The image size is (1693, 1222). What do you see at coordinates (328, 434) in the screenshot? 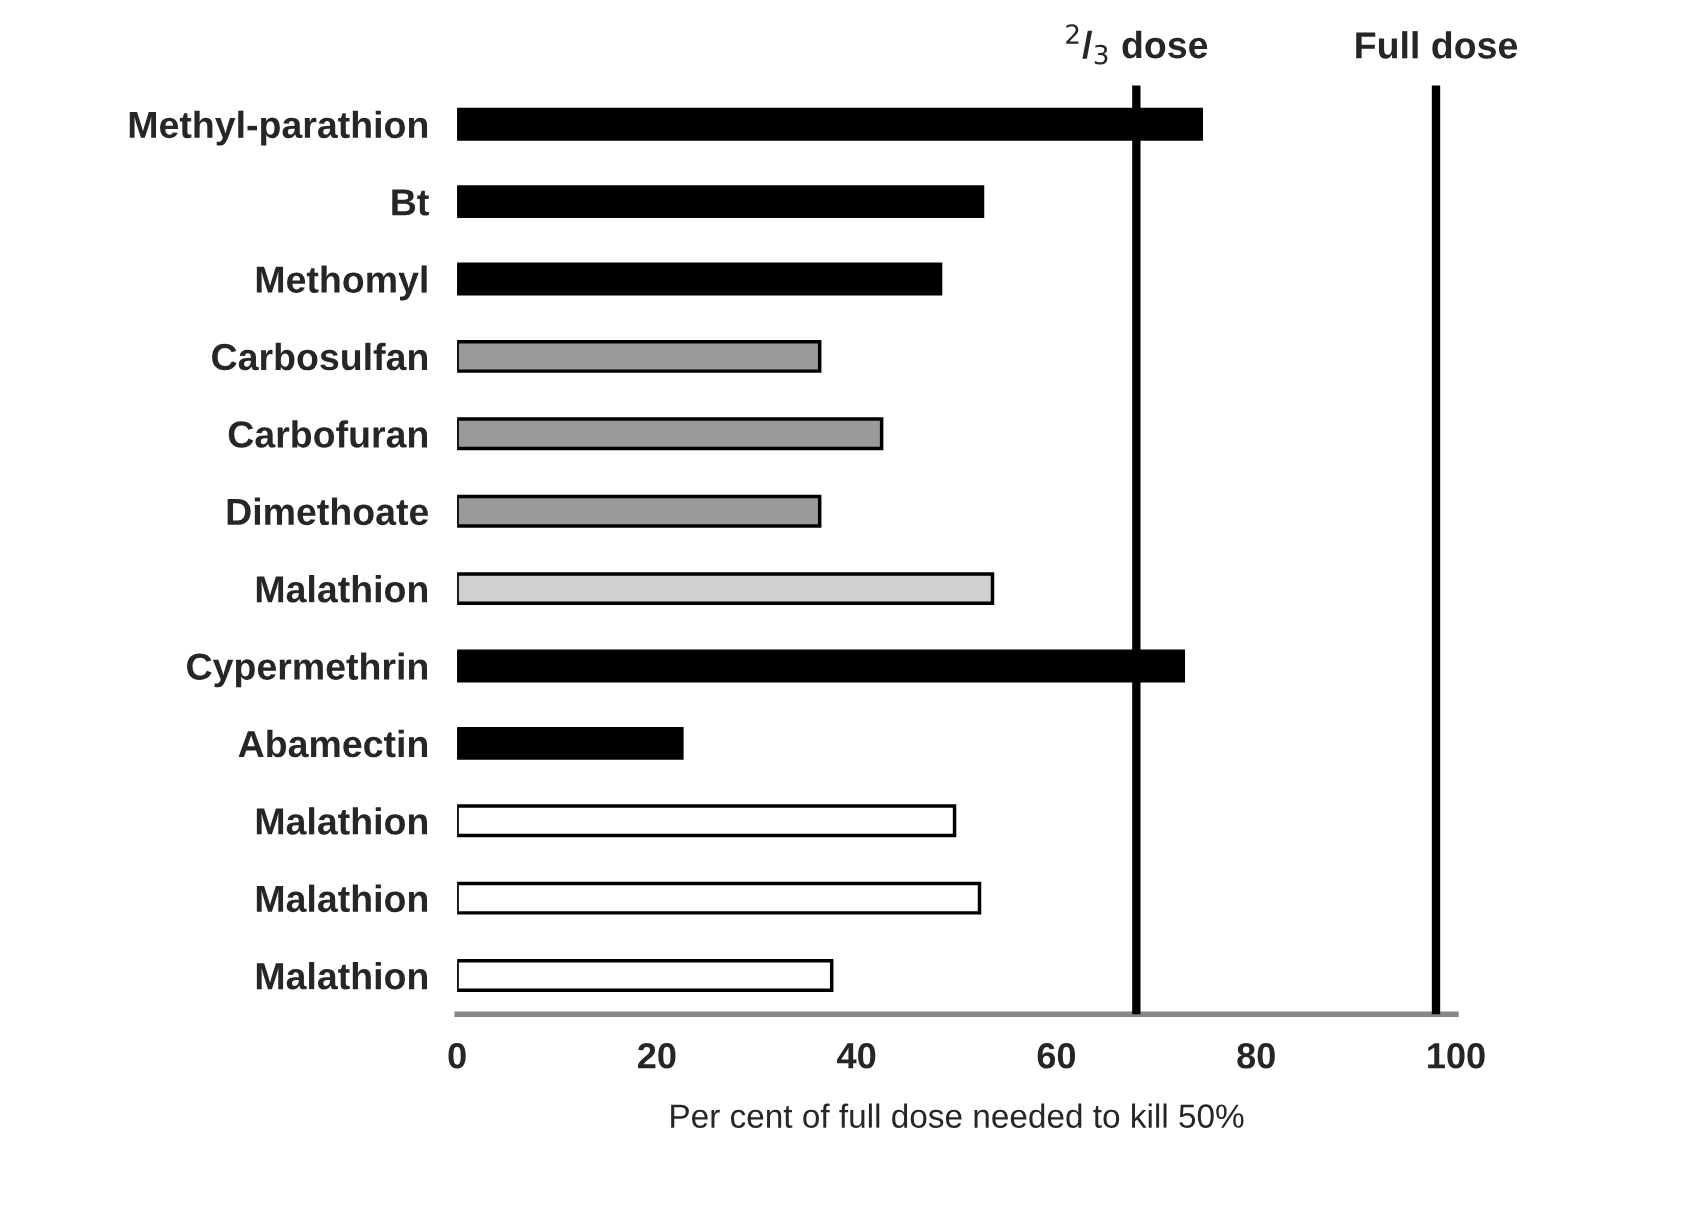
I see `y-tick-label: Carbofuran` at bounding box center [328, 434].